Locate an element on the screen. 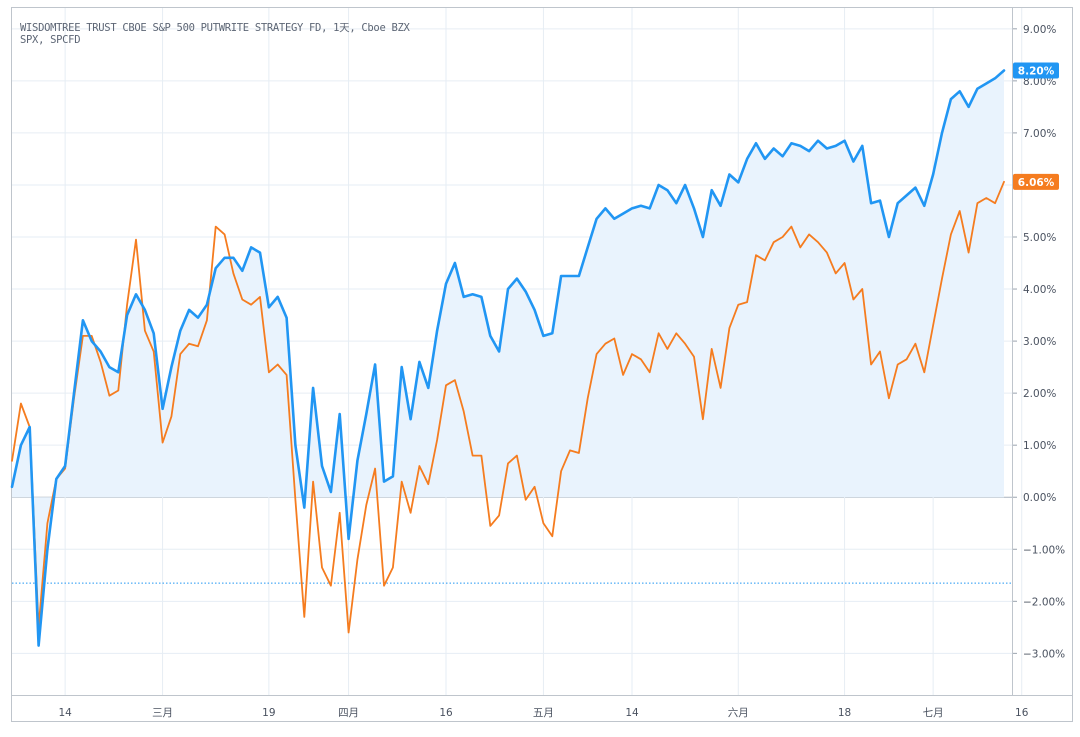 This screenshot has height=737, width=1080. time-axis is located at coordinates (542, 709).